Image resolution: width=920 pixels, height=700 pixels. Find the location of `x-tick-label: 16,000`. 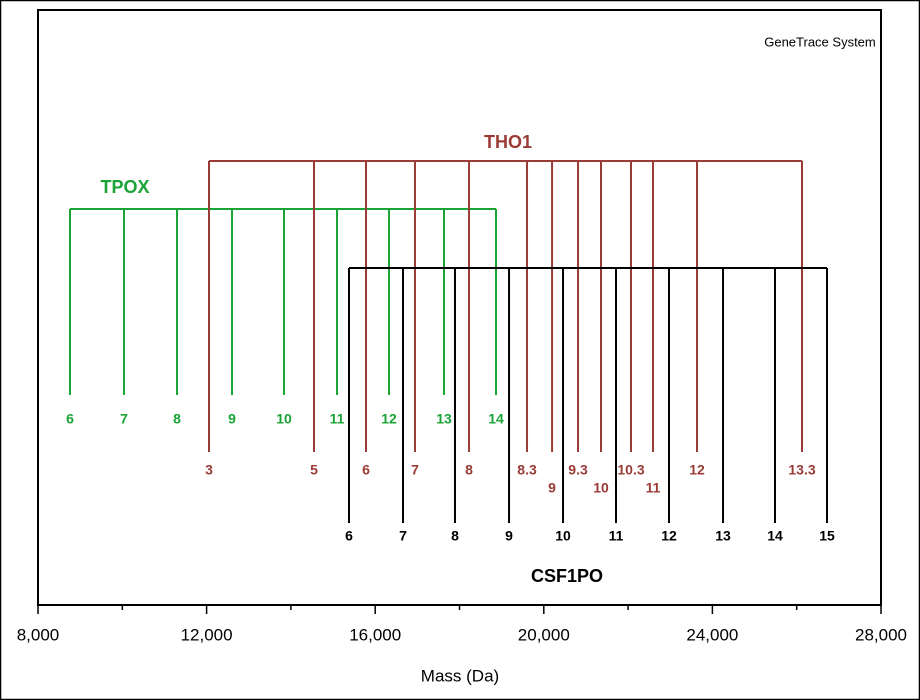

x-tick-label: 16,000 is located at coordinates (375, 634).